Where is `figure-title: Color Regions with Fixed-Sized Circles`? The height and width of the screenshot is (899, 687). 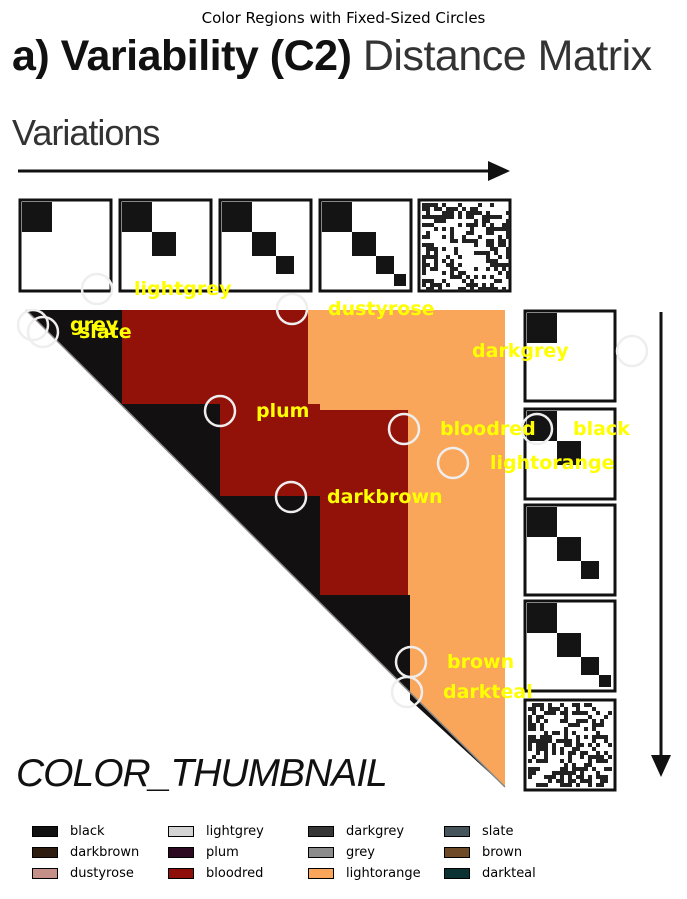 figure-title: Color Regions with Fixed-Sized Circles is located at coordinates (343, 18).